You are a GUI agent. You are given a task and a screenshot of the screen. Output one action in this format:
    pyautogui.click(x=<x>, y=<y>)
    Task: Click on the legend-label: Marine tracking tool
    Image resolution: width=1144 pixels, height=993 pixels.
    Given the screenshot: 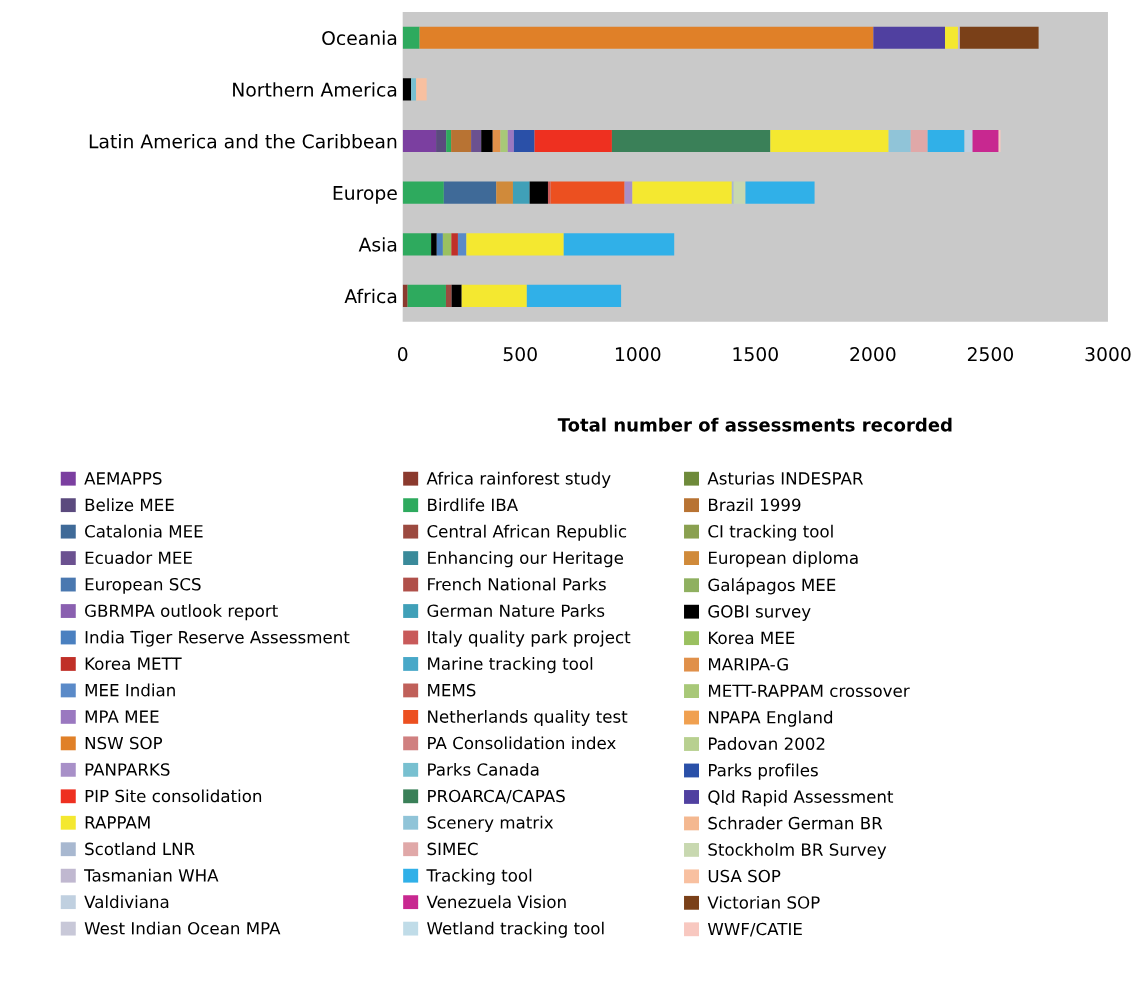 What is the action you would take?
    pyautogui.click(x=510, y=665)
    